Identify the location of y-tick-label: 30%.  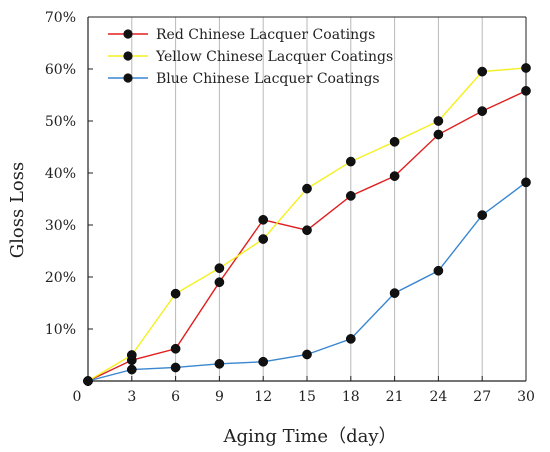
(60, 226).